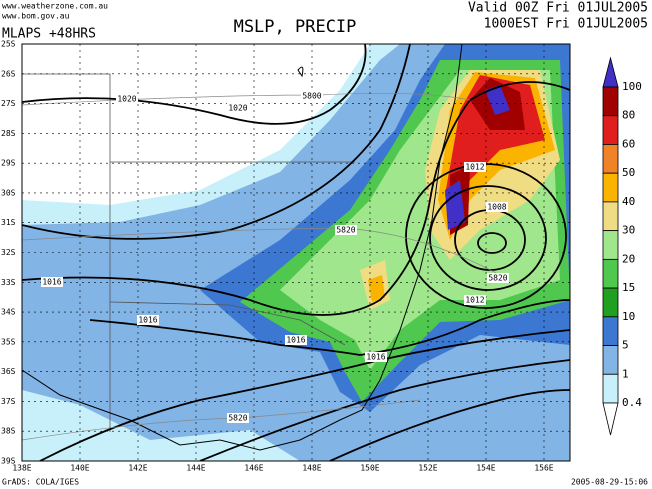 The width and height of the screenshot is (652, 489). Describe the element at coordinates (8, 192) in the screenshot. I see `lat-label: 30S` at that location.